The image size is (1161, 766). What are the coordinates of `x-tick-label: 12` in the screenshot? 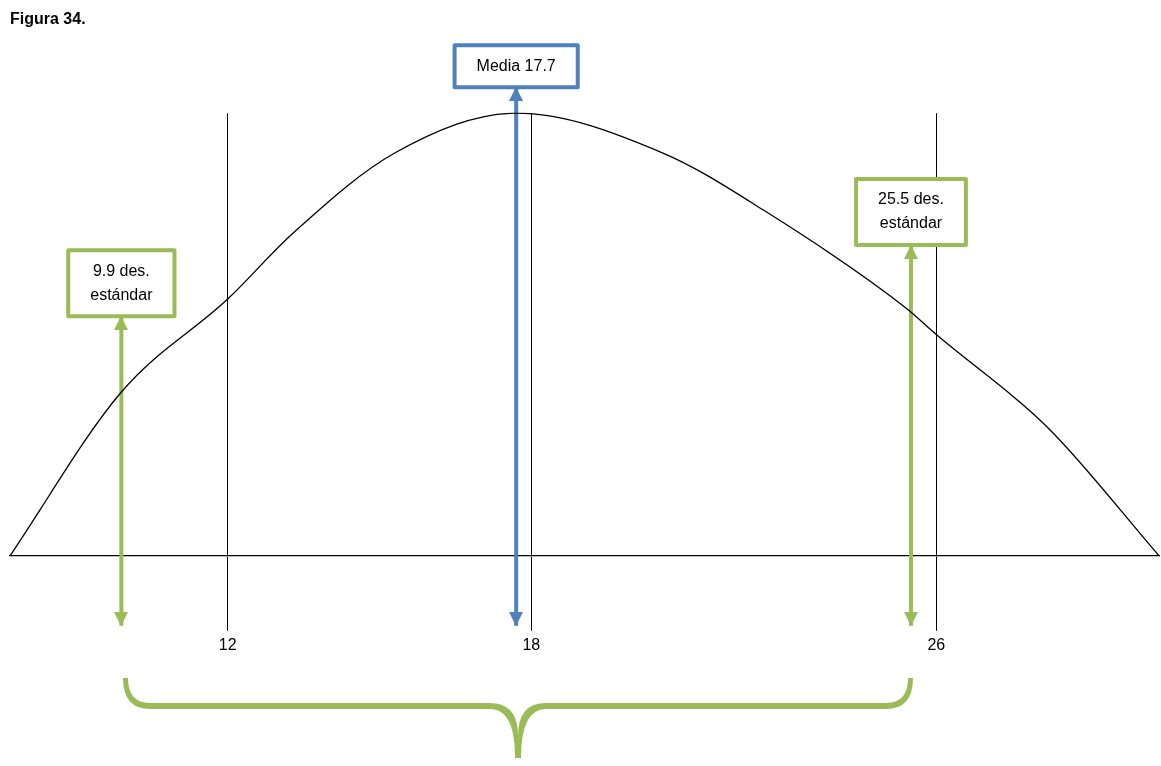 It's located at (227, 644).